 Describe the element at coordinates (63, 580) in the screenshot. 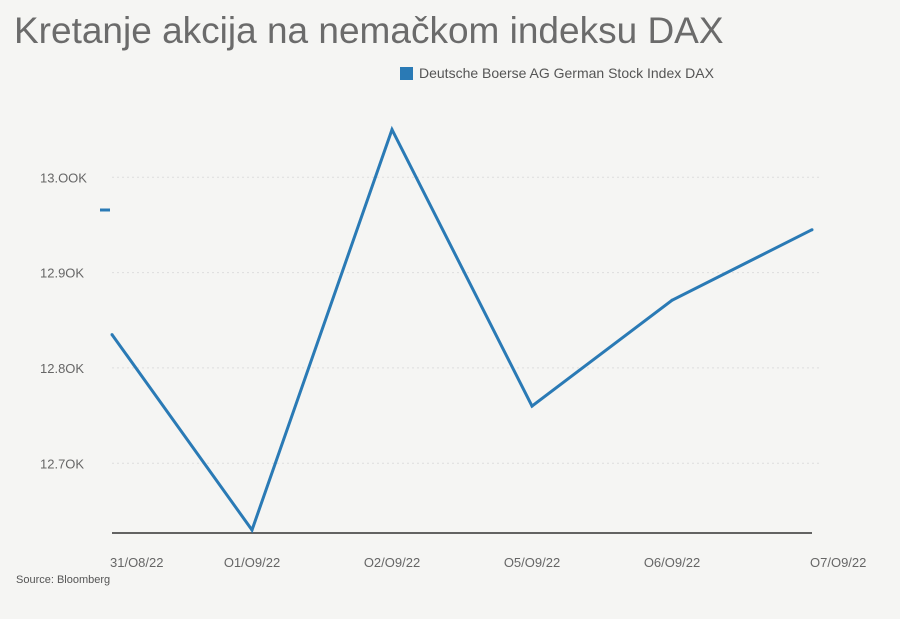

I see `source-note: Source: Bloomberg` at that location.